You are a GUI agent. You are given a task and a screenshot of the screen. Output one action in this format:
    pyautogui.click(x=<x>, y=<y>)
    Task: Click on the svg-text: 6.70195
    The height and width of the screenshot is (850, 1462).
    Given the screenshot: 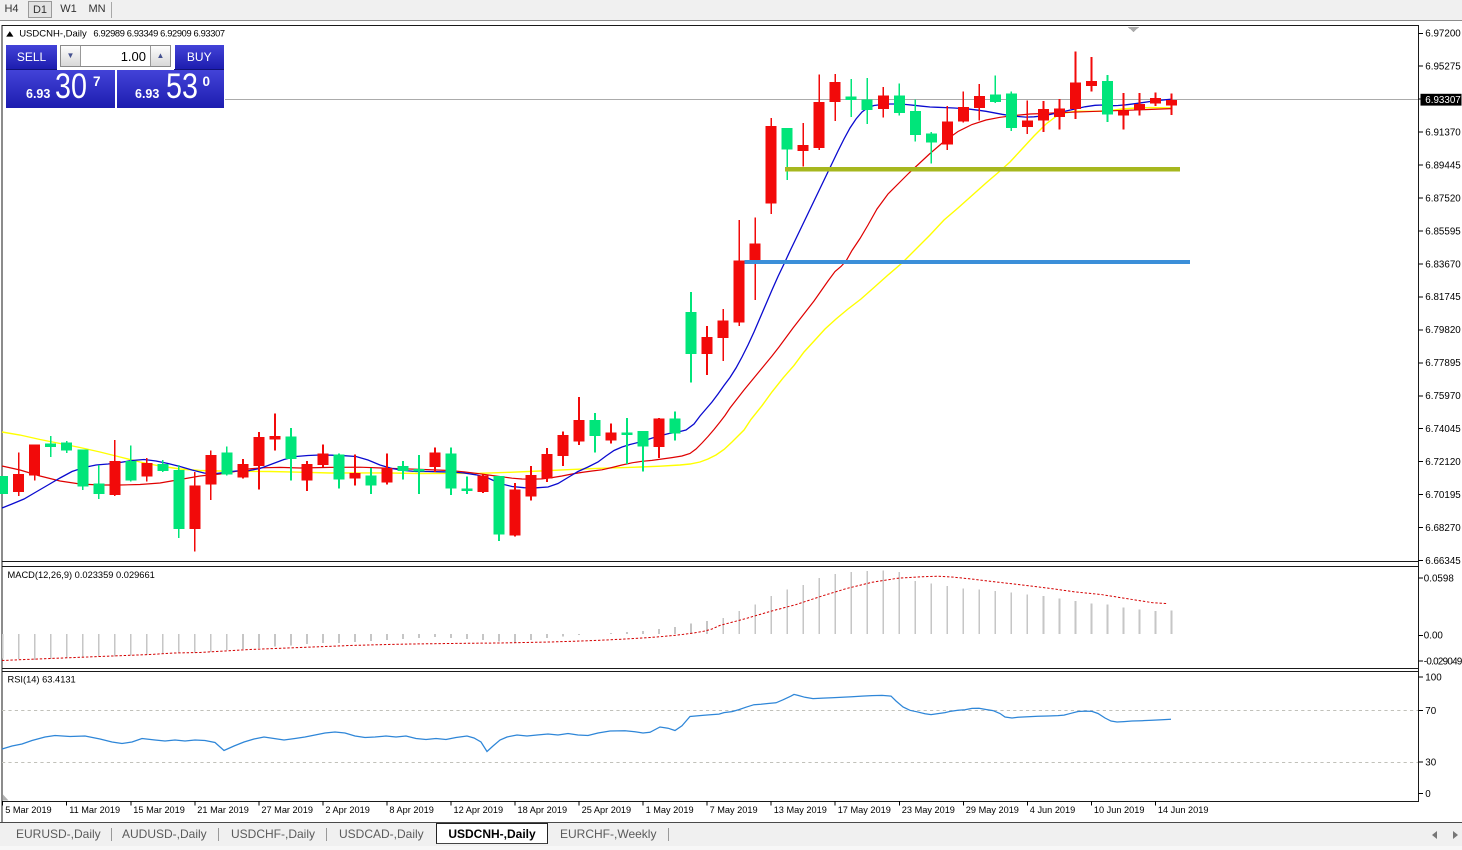 What is the action you would take?
    pyautogui.click(x=1443, y=495)
    